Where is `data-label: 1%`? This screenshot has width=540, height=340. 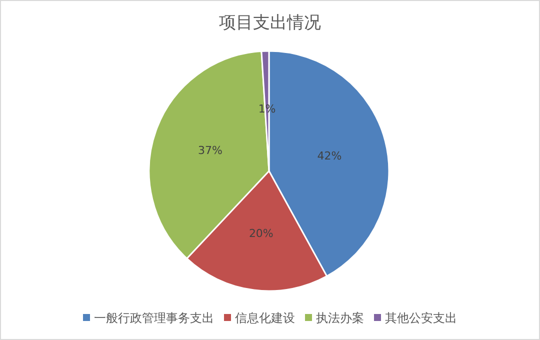
data-label: 1% is located at coordinates (267, 109).